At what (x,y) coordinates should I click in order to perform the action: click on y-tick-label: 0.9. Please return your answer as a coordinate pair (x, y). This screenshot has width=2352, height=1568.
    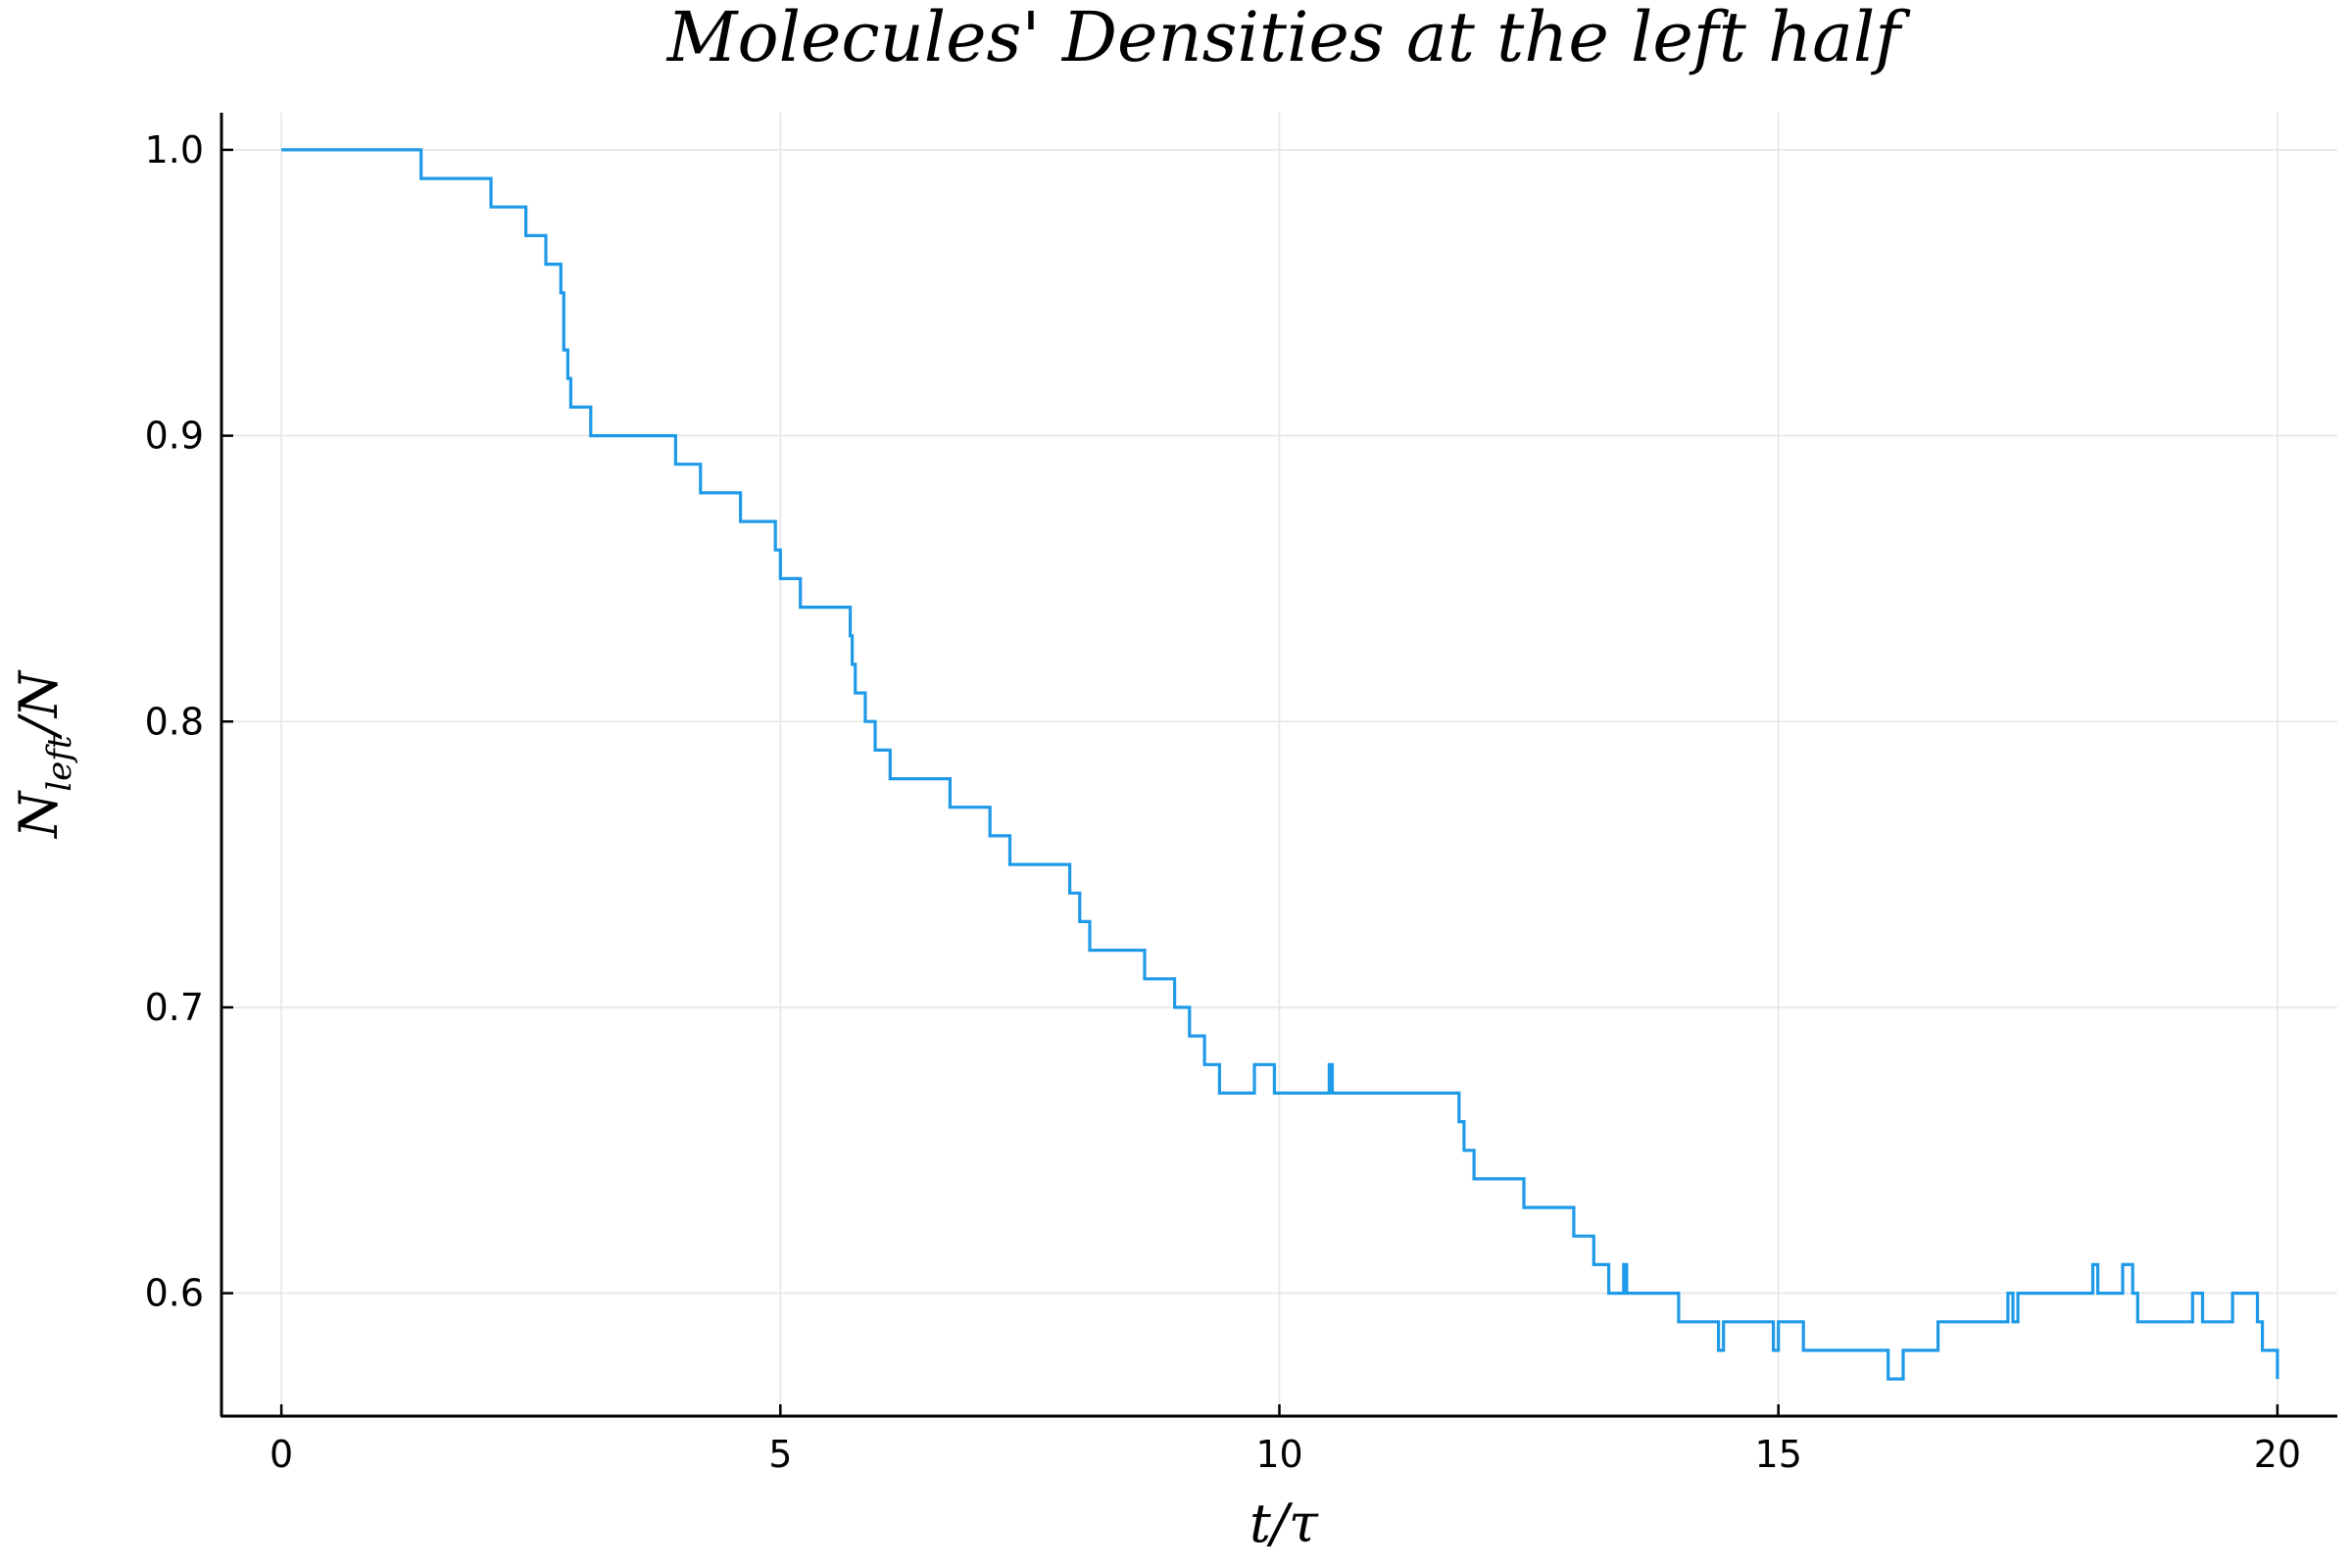
    Looking at the image, I should click on (174, 436).